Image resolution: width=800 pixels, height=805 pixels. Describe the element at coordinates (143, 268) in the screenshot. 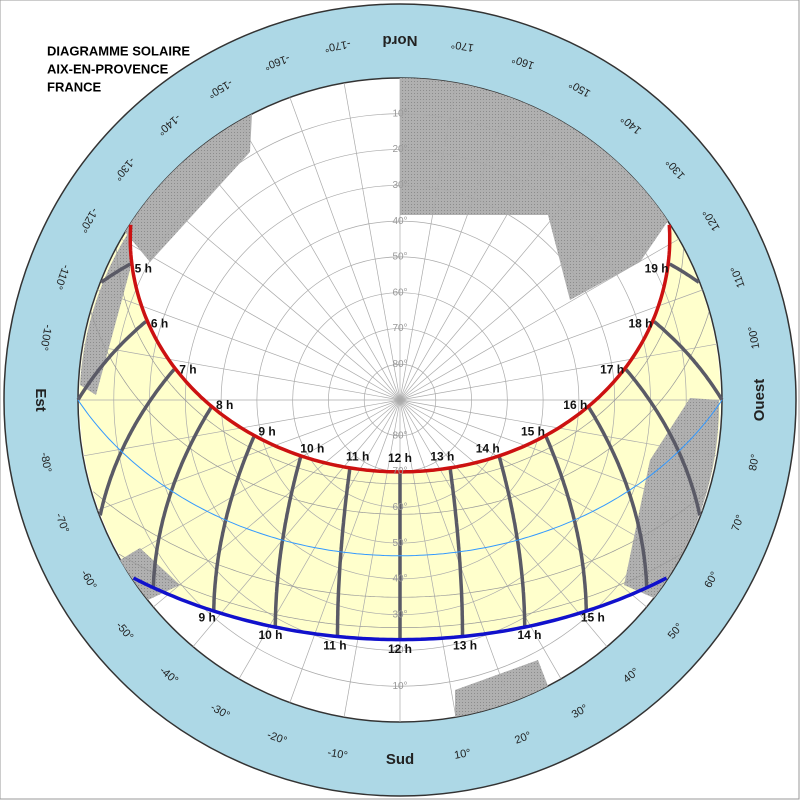

I see `summer-hour-label: 5 h` at that location.